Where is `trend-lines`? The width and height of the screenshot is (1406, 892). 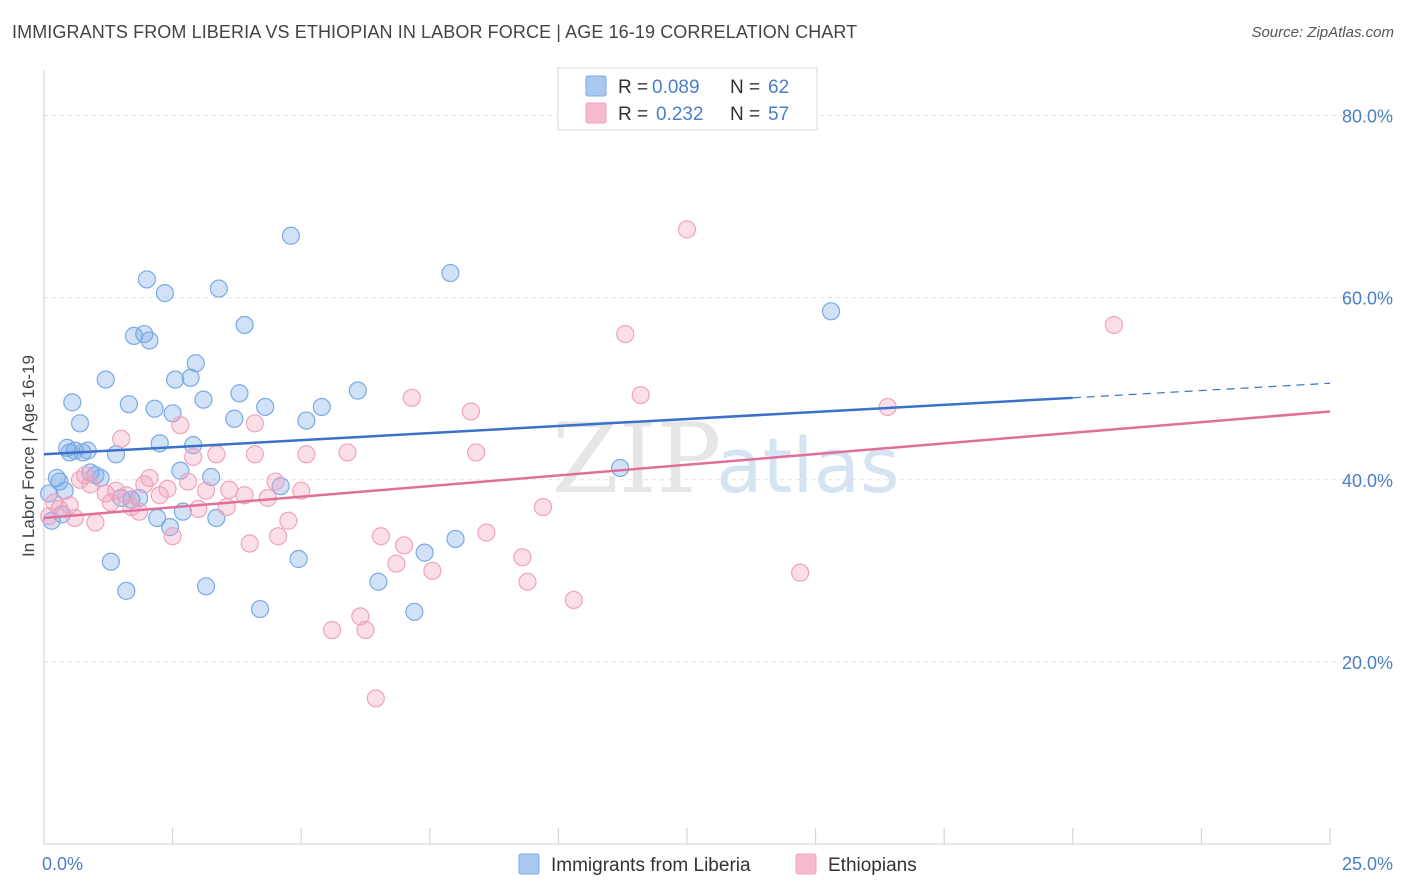 trend-lines is located at coordinates (687, 451).